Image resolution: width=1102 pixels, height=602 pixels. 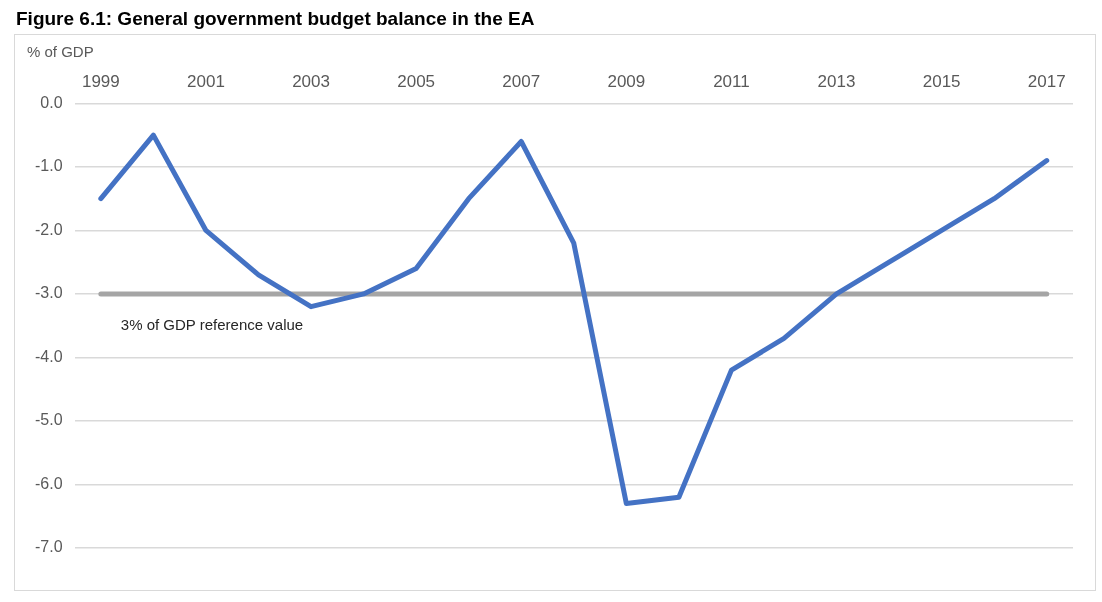 I want to click on x-tick-label: 2015, so click(x=941, y=81).